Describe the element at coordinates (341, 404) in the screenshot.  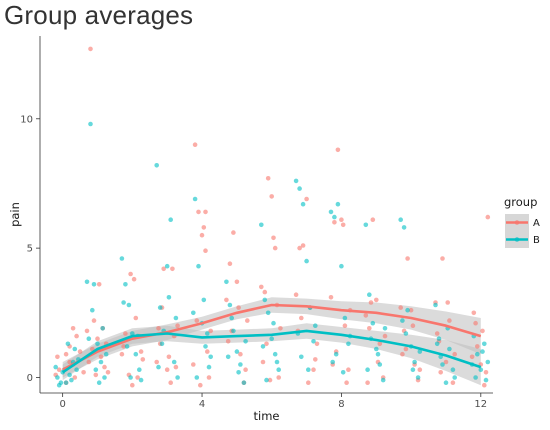
I see `x-tick-label: 8` at that location.